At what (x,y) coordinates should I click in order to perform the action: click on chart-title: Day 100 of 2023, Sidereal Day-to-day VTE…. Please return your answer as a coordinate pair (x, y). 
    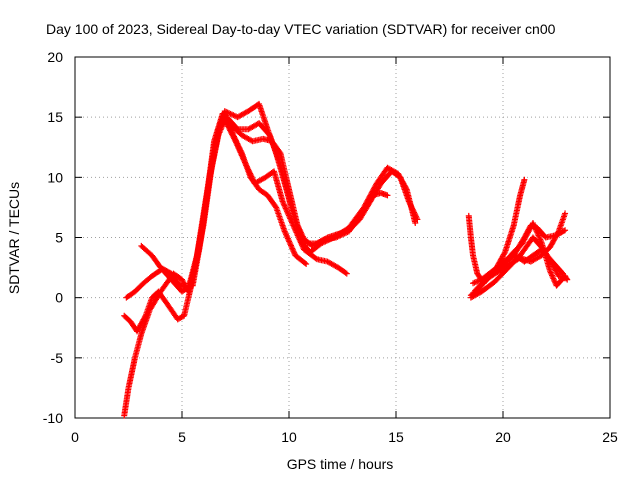
    Looking at the image, I should click on (301, 29).